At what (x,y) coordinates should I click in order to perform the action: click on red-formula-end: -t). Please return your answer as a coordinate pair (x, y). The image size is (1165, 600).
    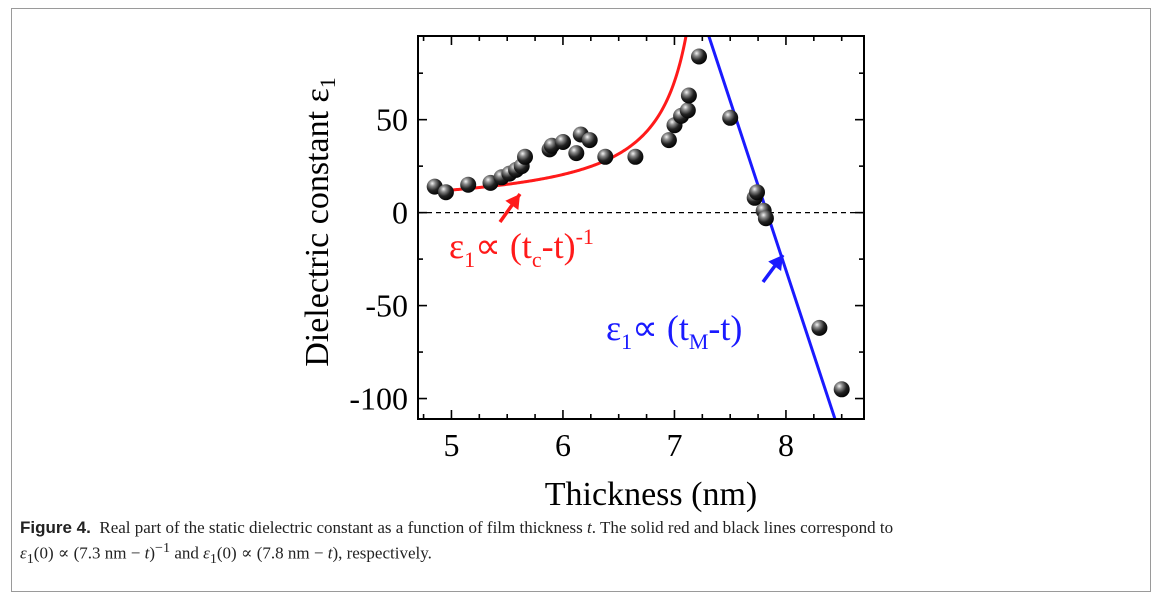
    Looking at the image, I should click on (559, 246).